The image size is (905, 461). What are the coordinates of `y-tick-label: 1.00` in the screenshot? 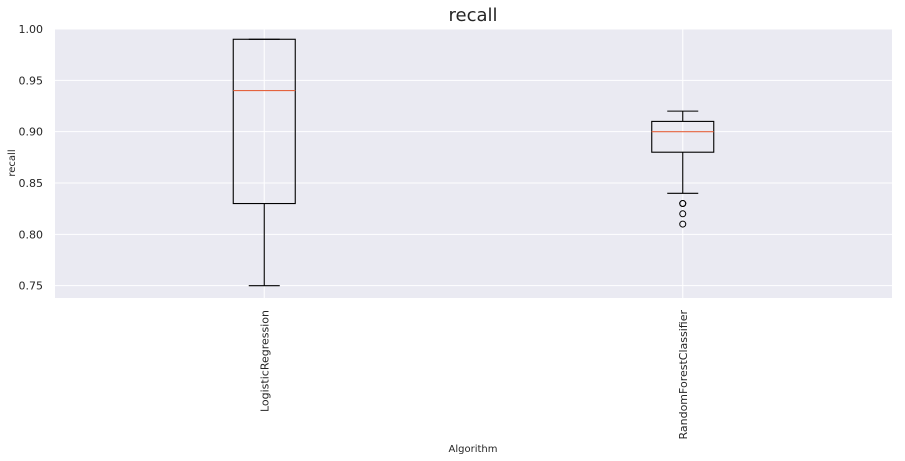 It's located at (31, 29).